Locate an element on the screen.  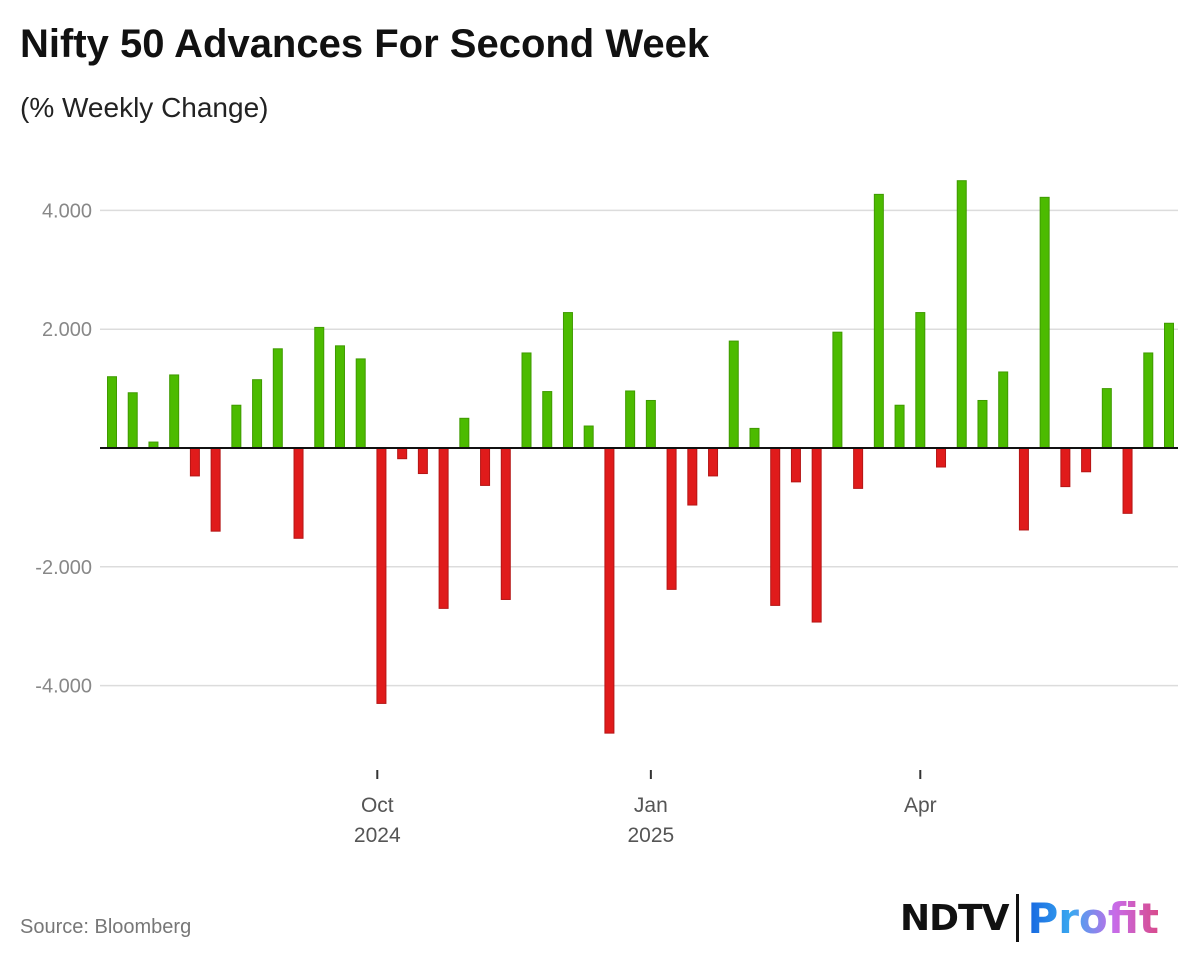
x-tick-label: Apr is located at coordinates (920, 805).